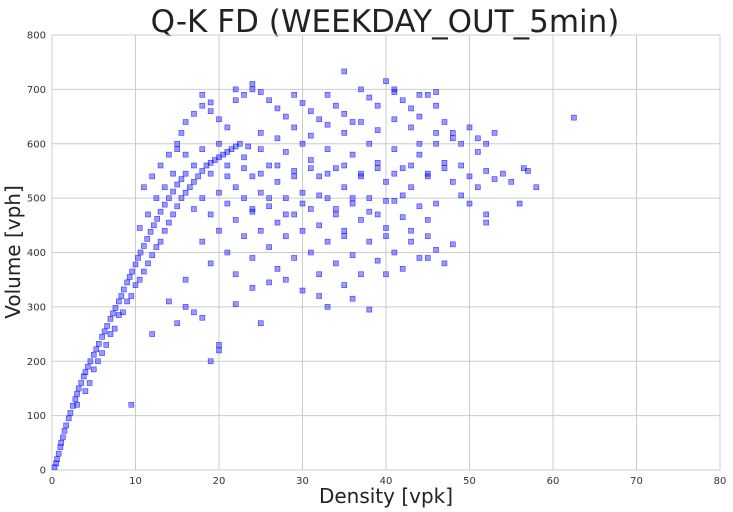 The height and width of the screenshot is (512, 733). Describe the element at coordinates (385, 22) in the screenshot. I see `chart-title: Q-K FD (WEEKDAY_OUT_5min)` at that location.